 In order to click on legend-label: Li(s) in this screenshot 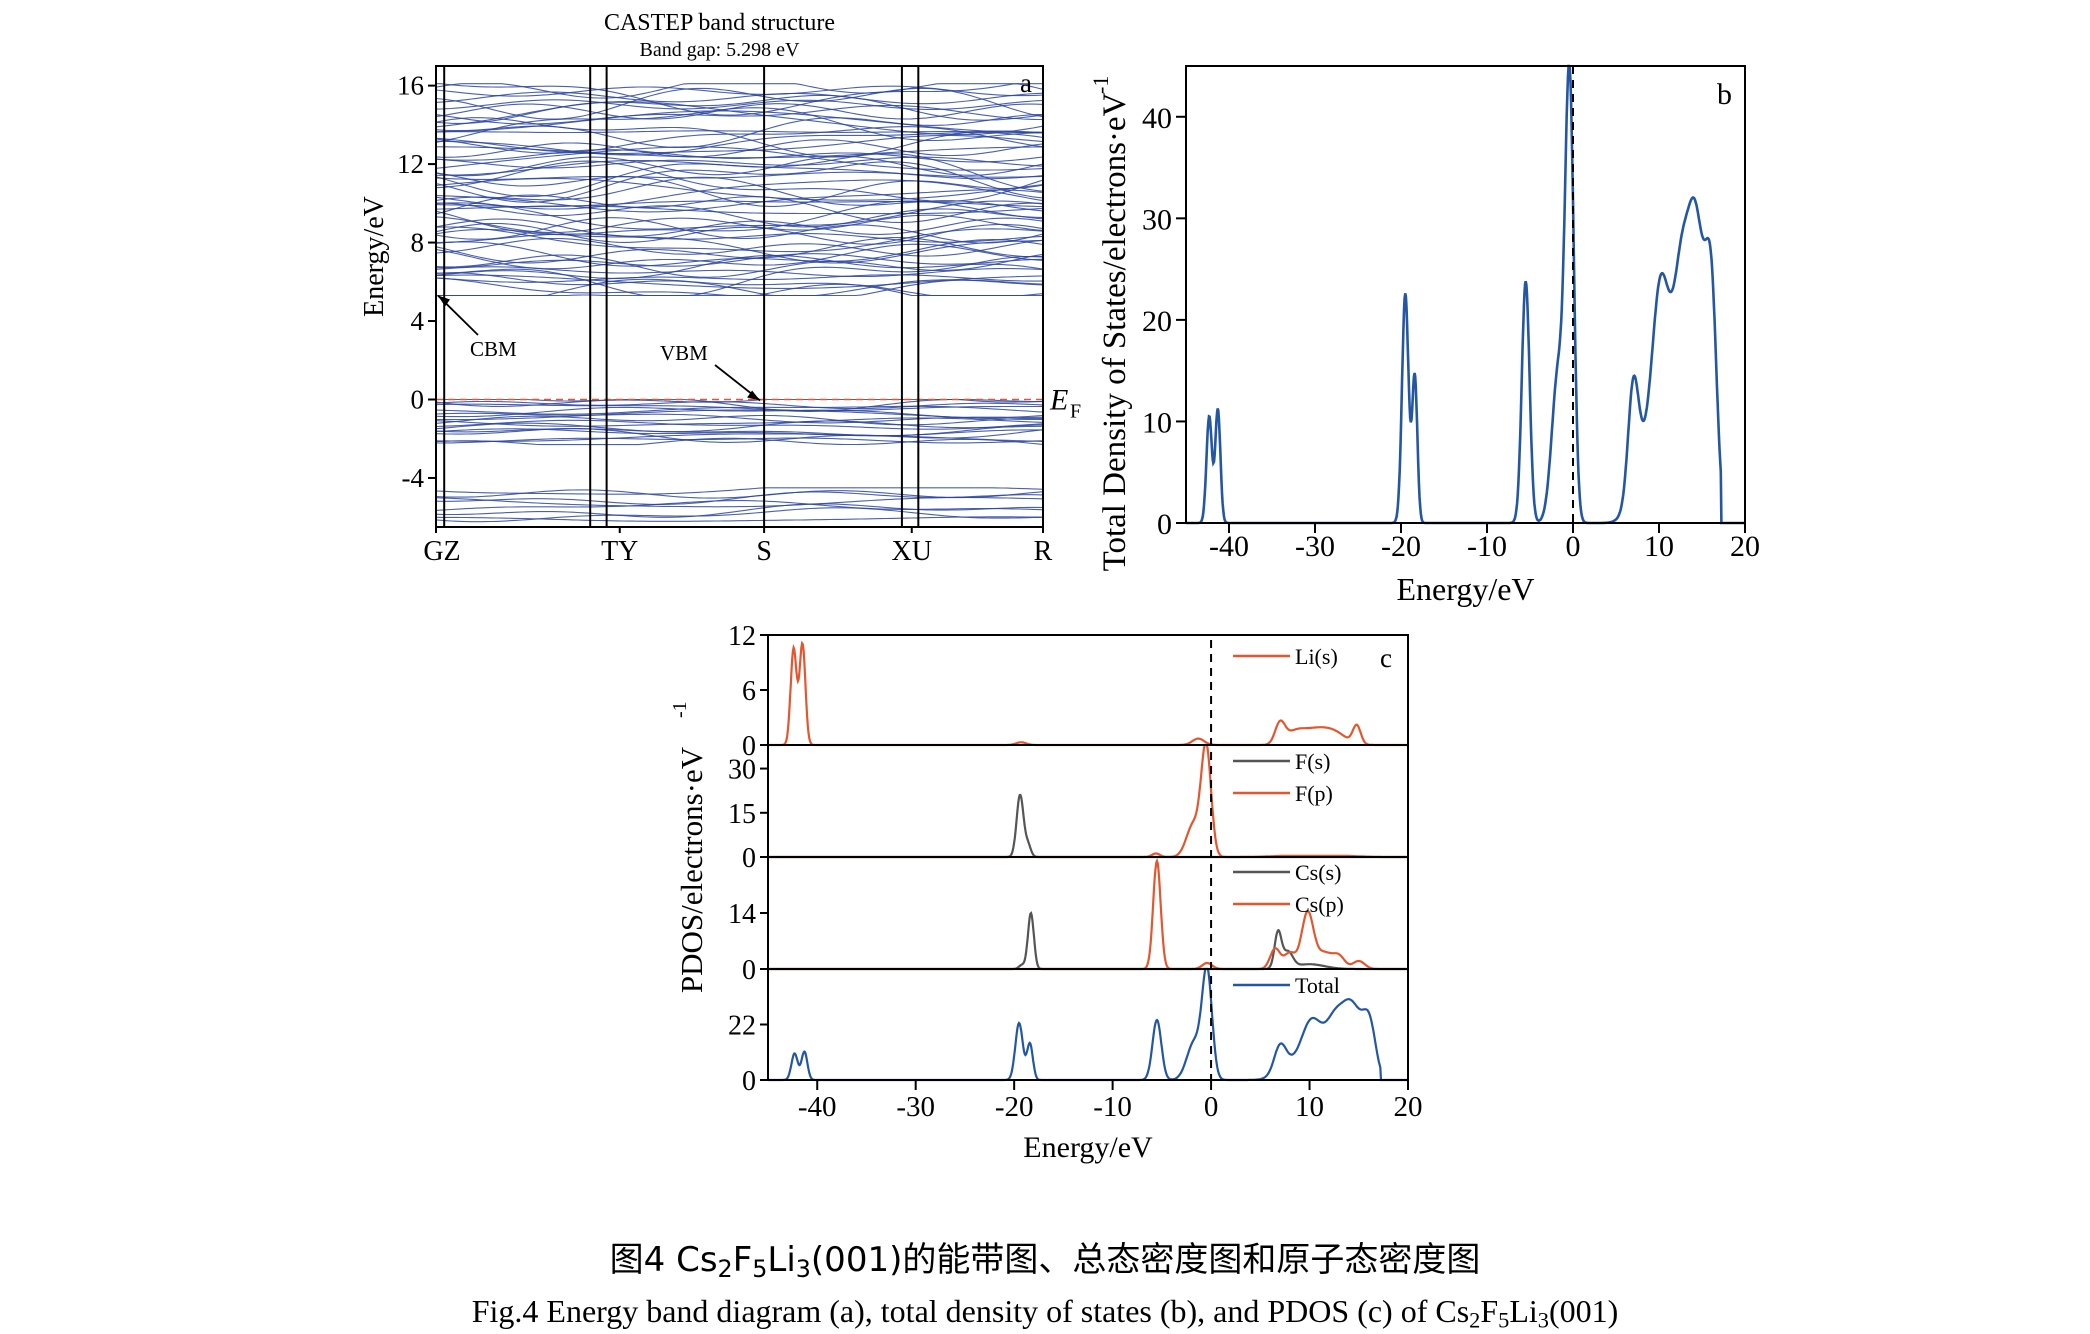, I will do `click(1316, 656)`.